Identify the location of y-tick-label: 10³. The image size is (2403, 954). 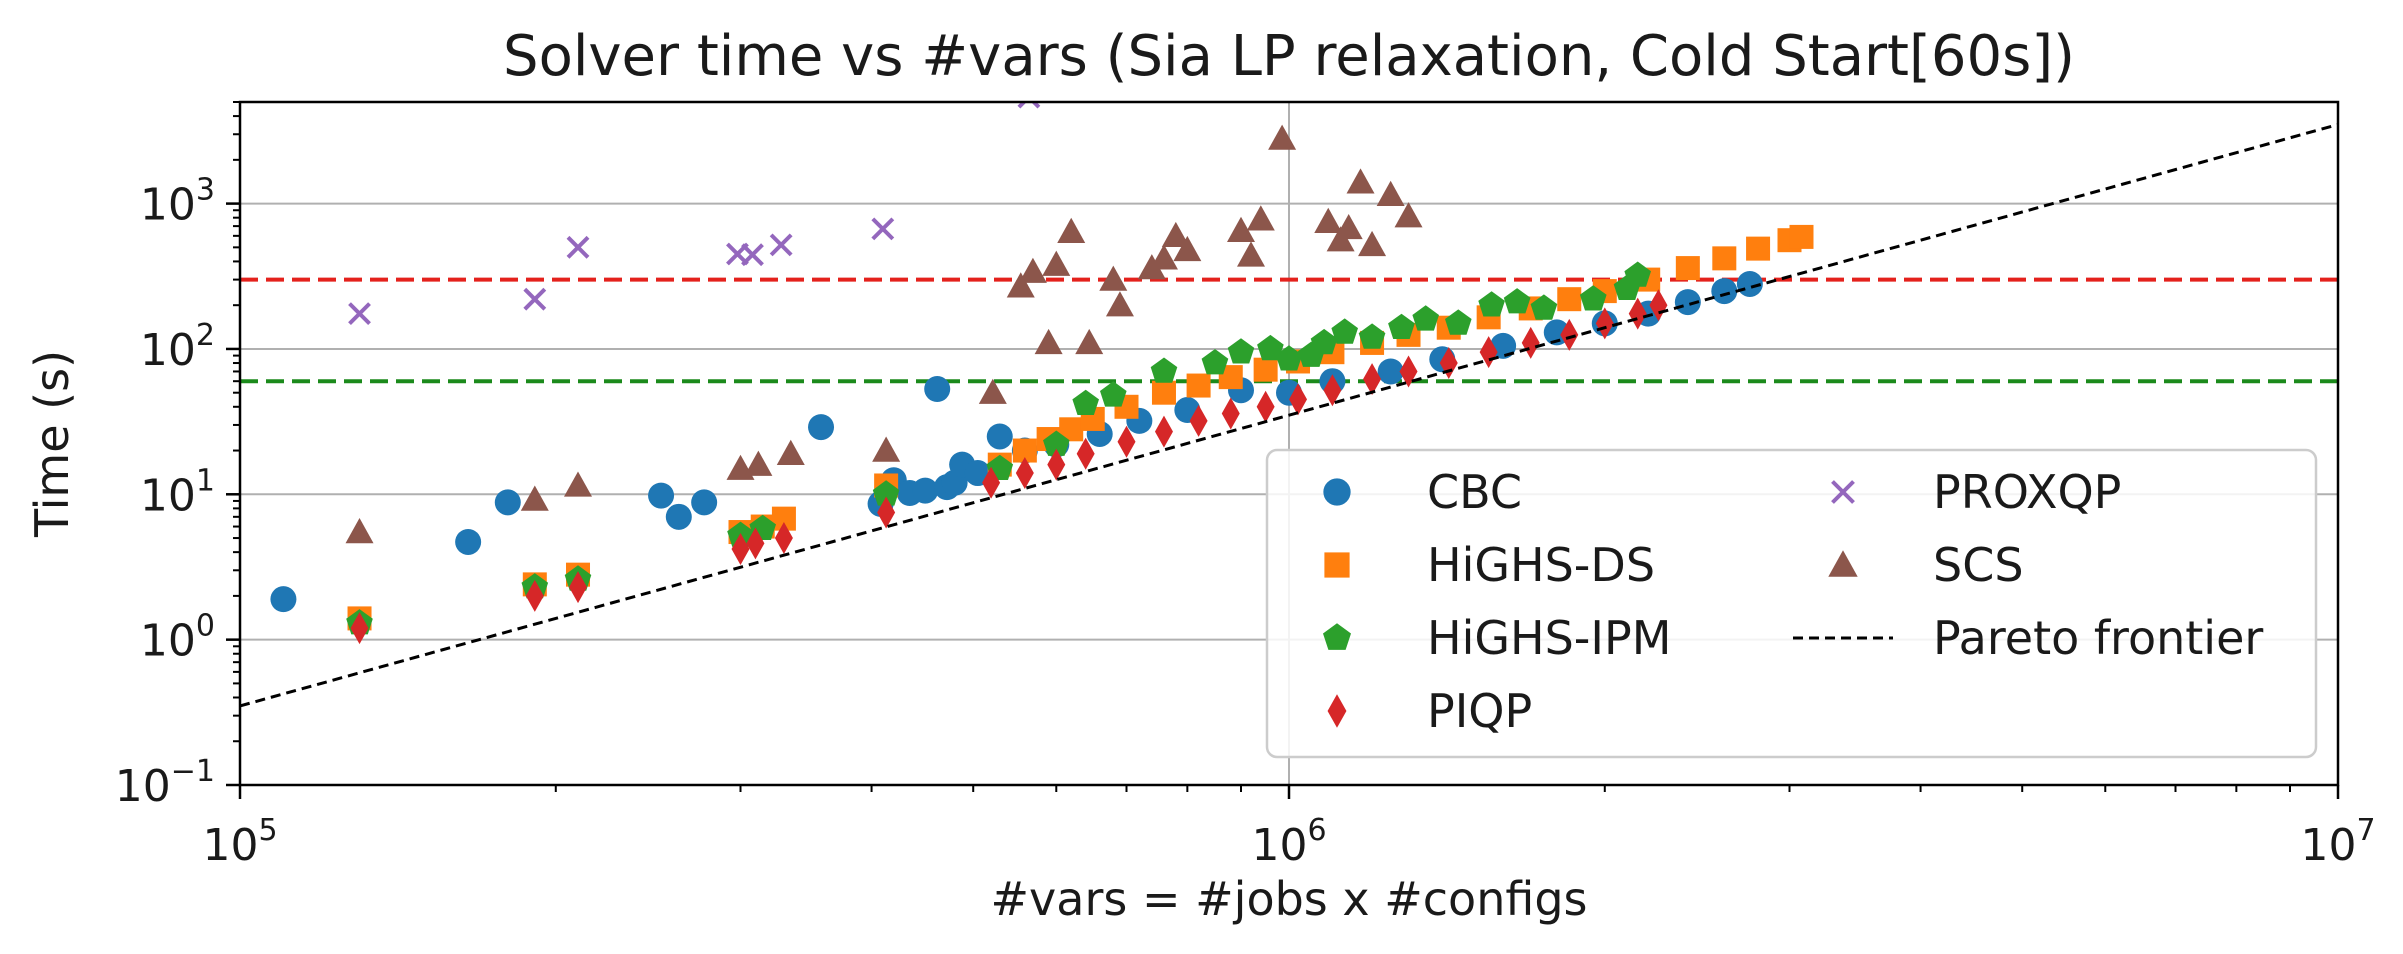
(177, 202).